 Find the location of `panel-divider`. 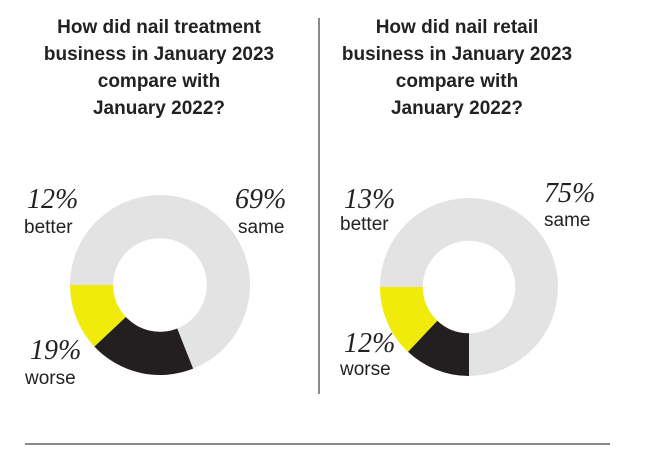

panel-divider is located at coordinates (319, 206).